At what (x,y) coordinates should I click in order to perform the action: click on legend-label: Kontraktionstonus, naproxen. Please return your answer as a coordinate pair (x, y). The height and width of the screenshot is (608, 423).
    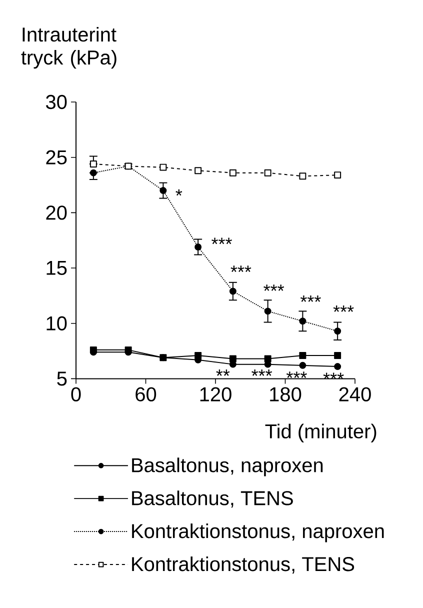
    Looking at the image, I should click on (258, 533).